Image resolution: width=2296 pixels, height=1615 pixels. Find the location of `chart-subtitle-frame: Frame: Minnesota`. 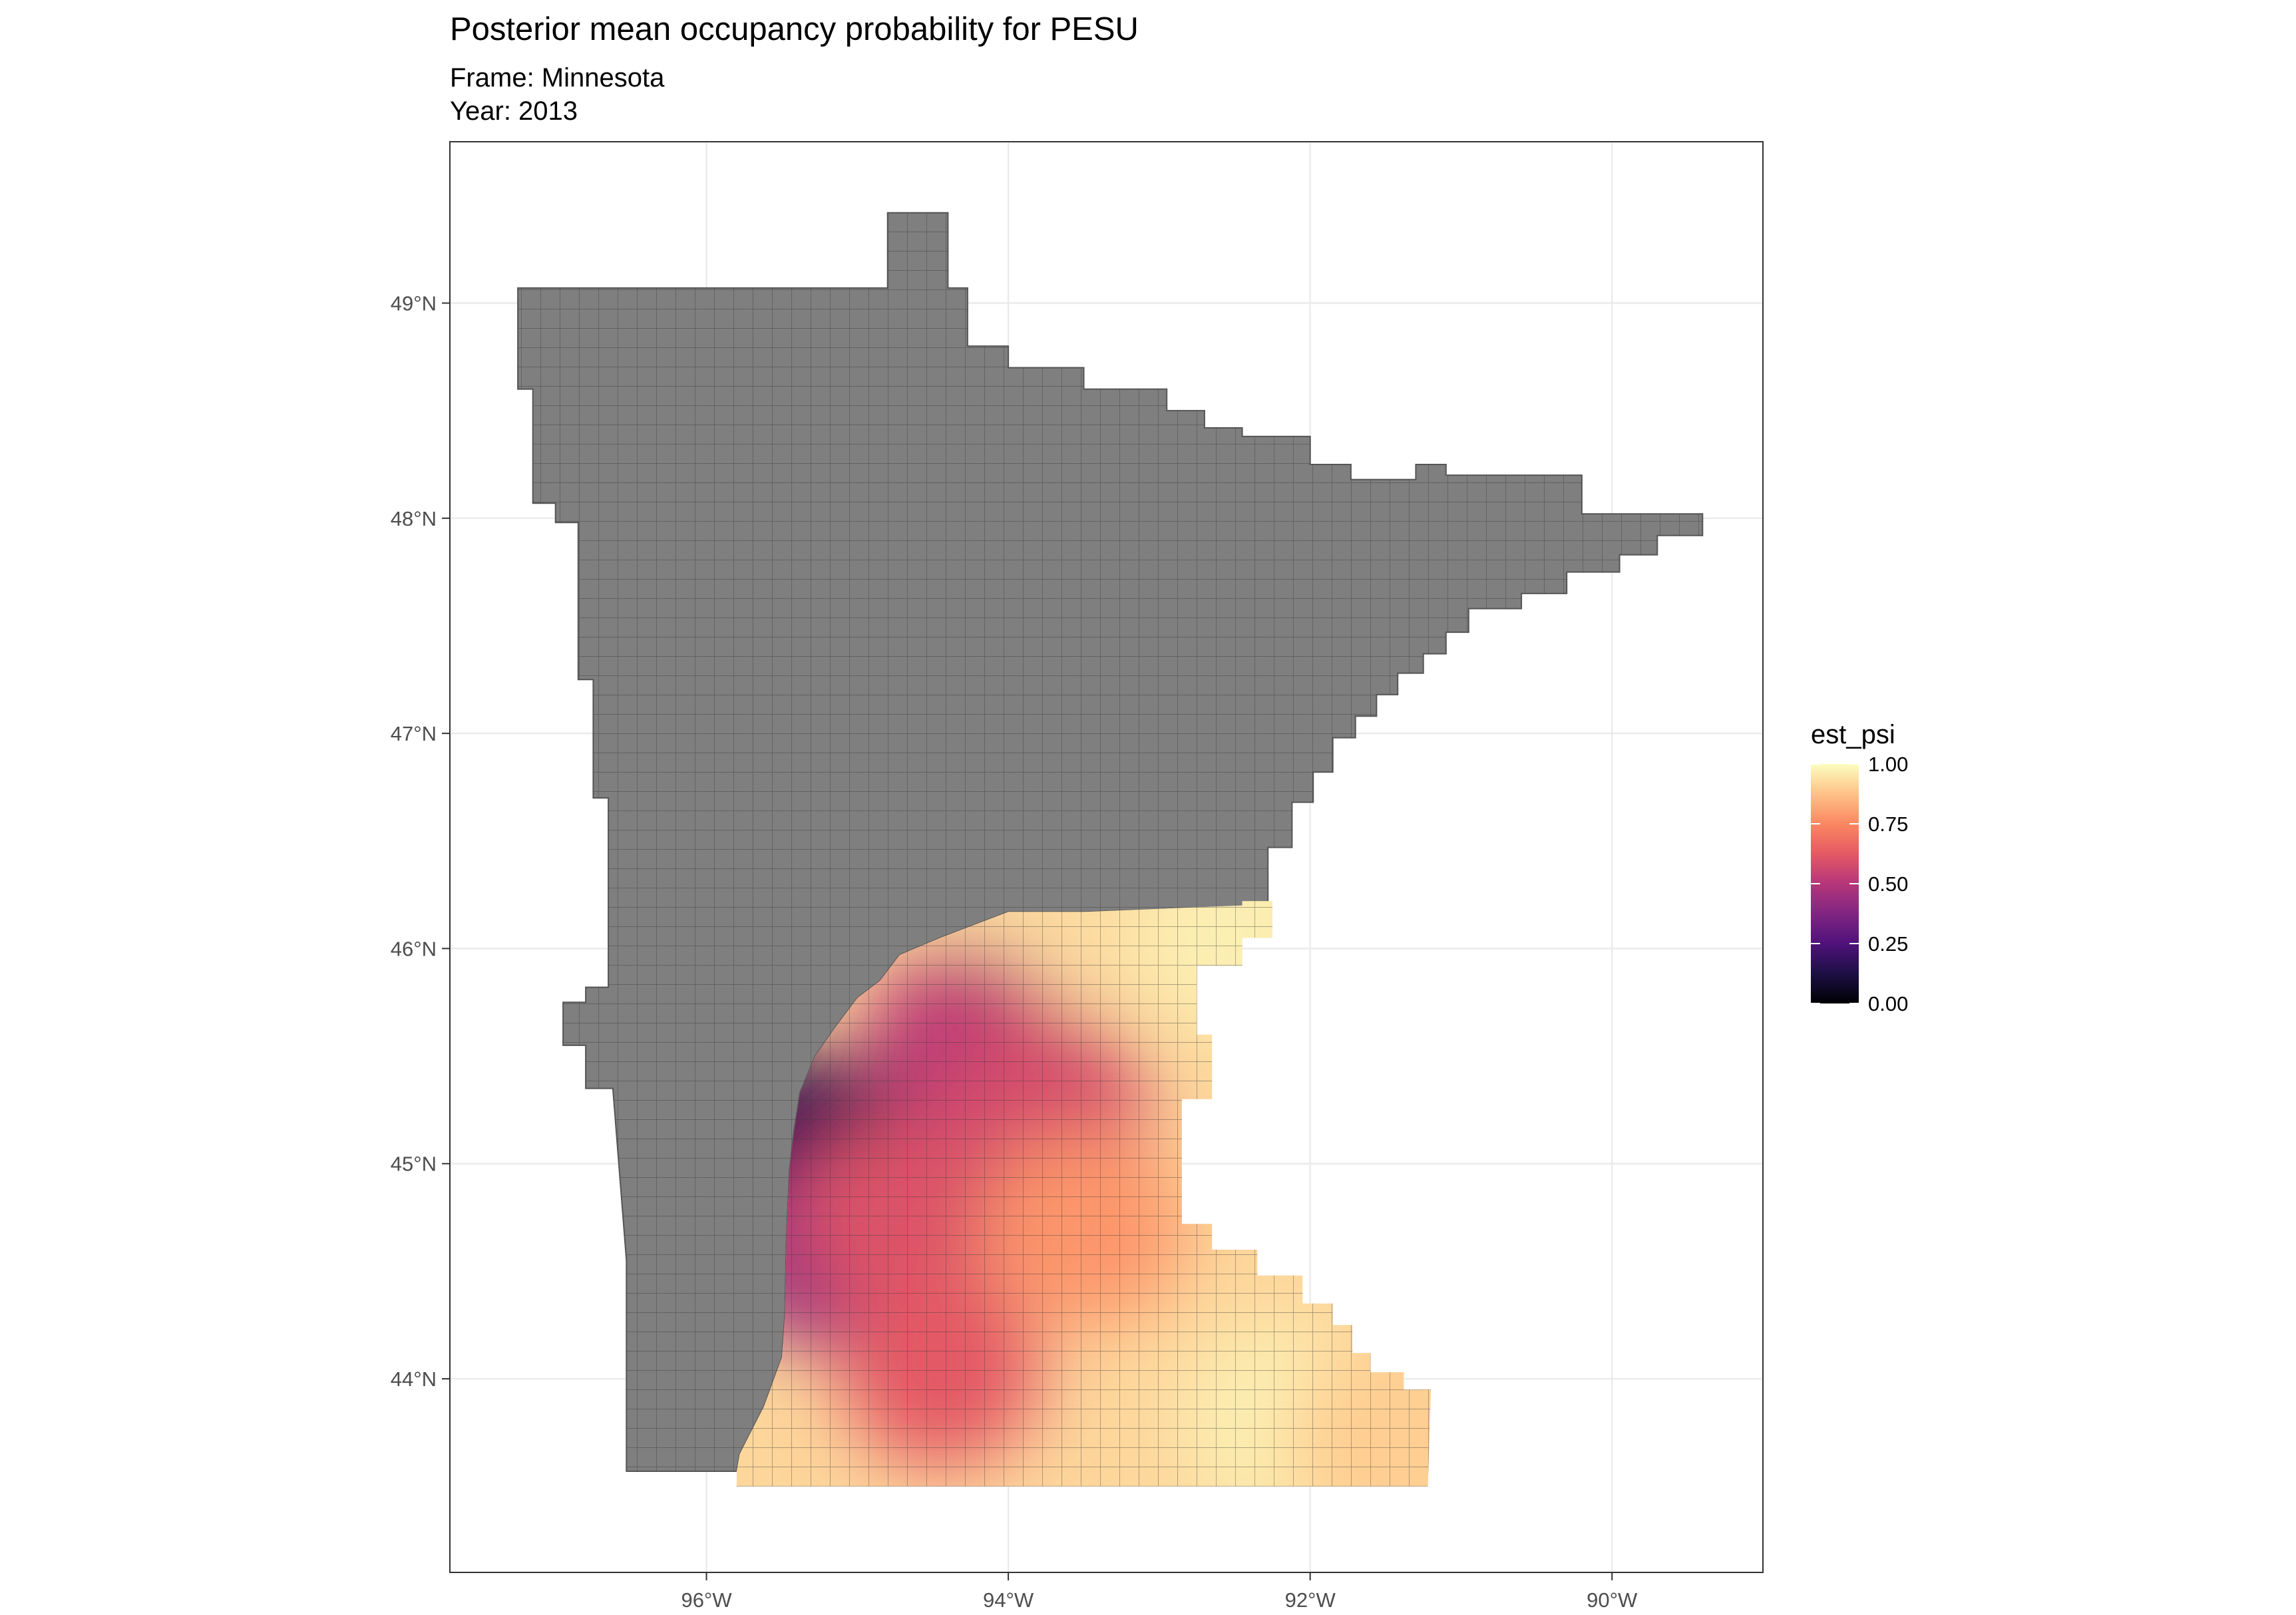

chart-subtitle-frame: Frame: Minnesota is located at coordinates (557, 77).